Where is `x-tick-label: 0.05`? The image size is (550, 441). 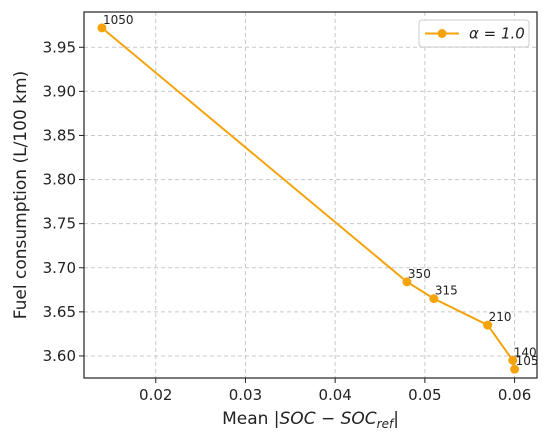
x-tick-label: 0.05 is located at coordinates (424, 395).